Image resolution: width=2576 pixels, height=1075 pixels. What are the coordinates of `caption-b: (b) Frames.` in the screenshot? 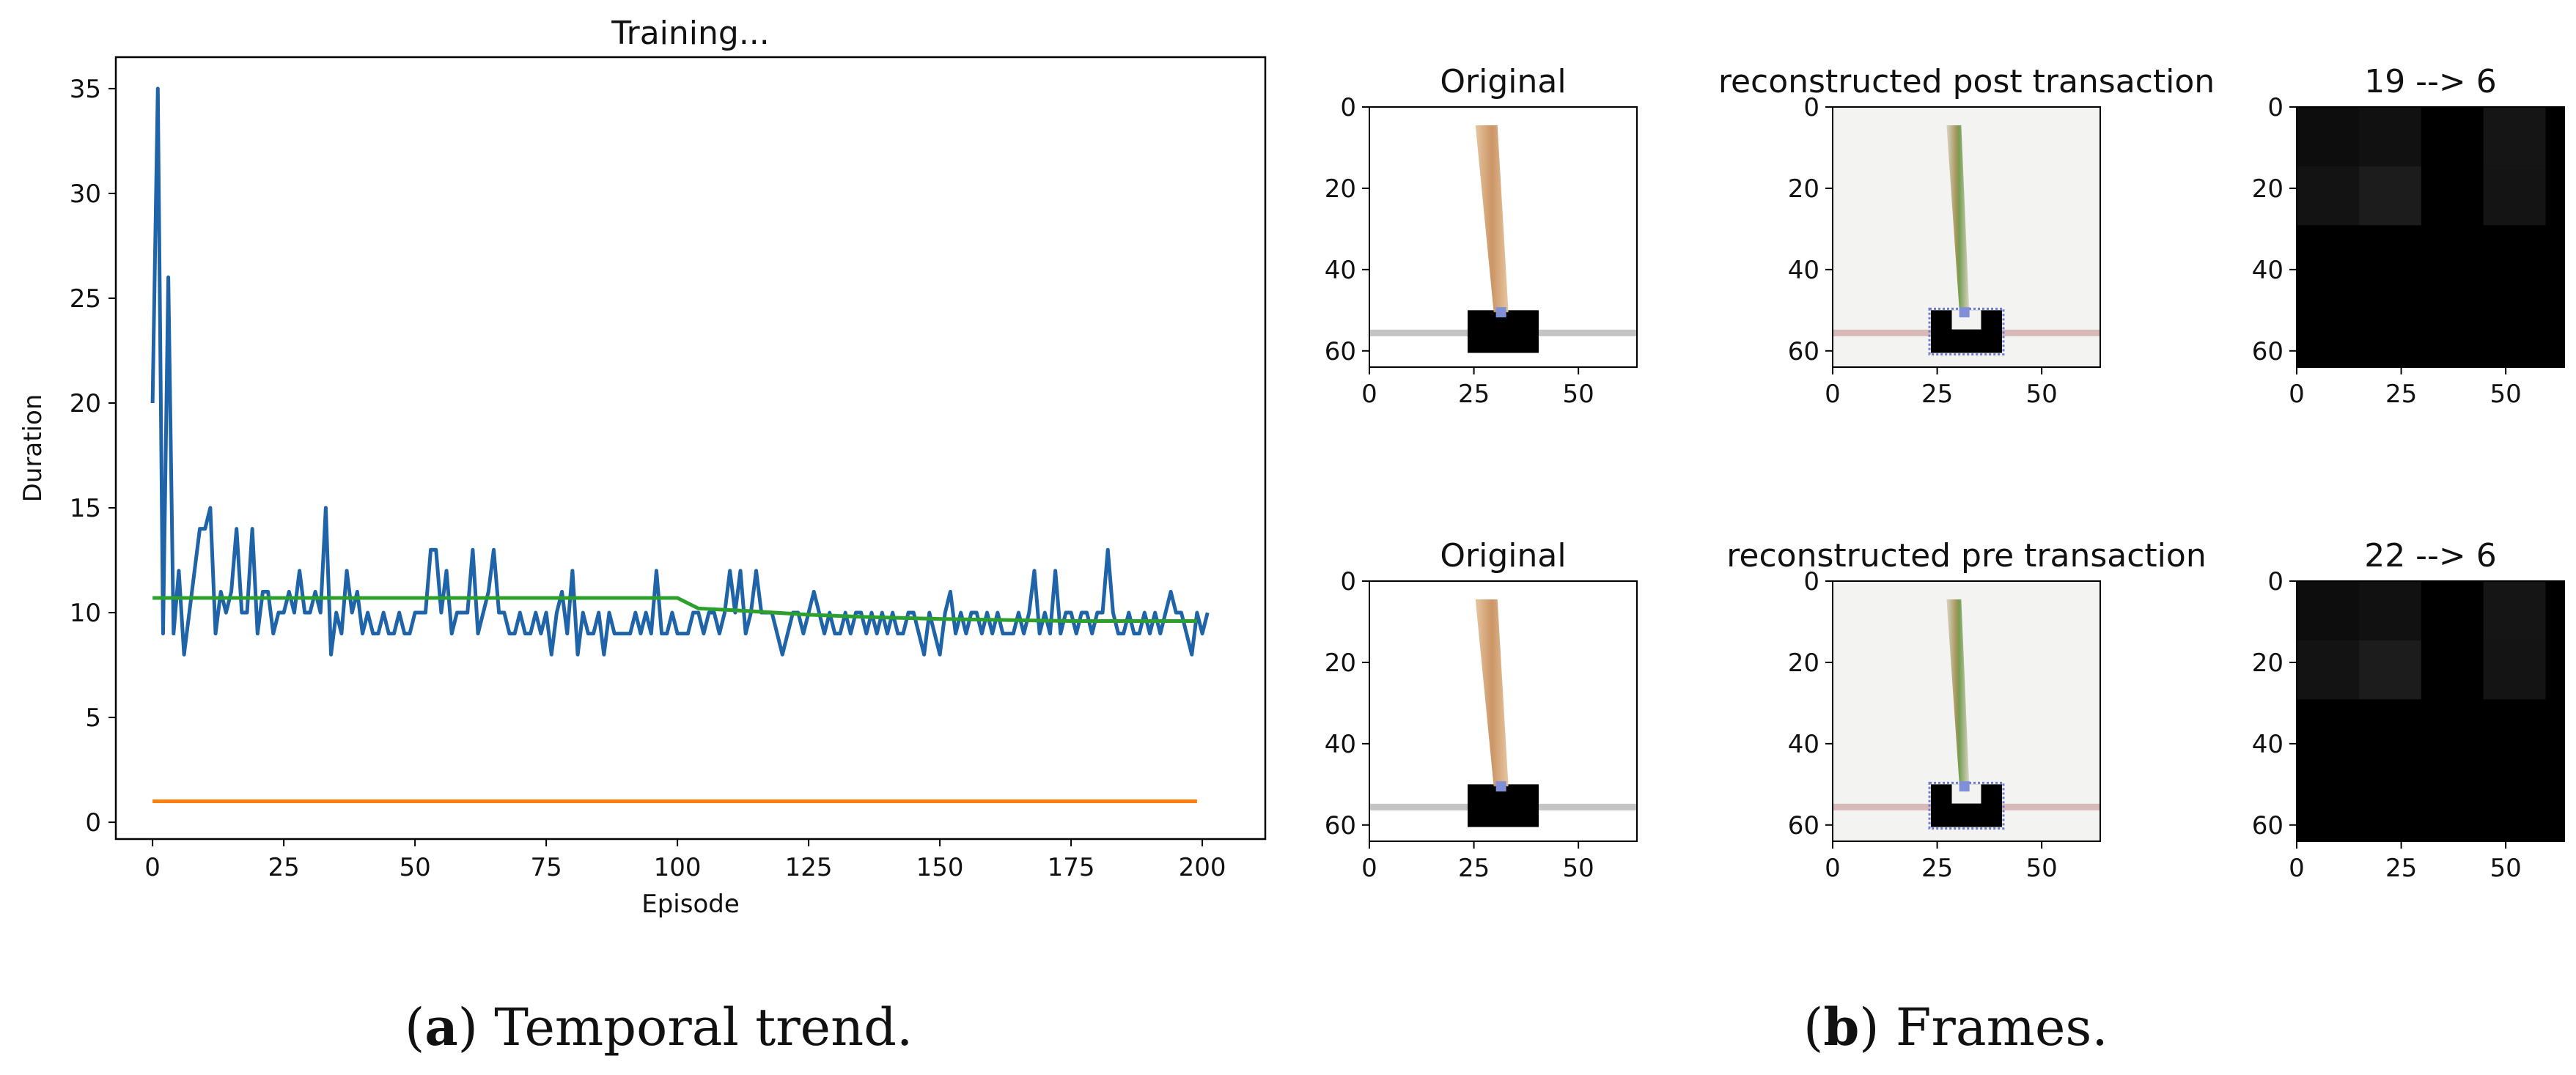 It's located at (1955, 1027).